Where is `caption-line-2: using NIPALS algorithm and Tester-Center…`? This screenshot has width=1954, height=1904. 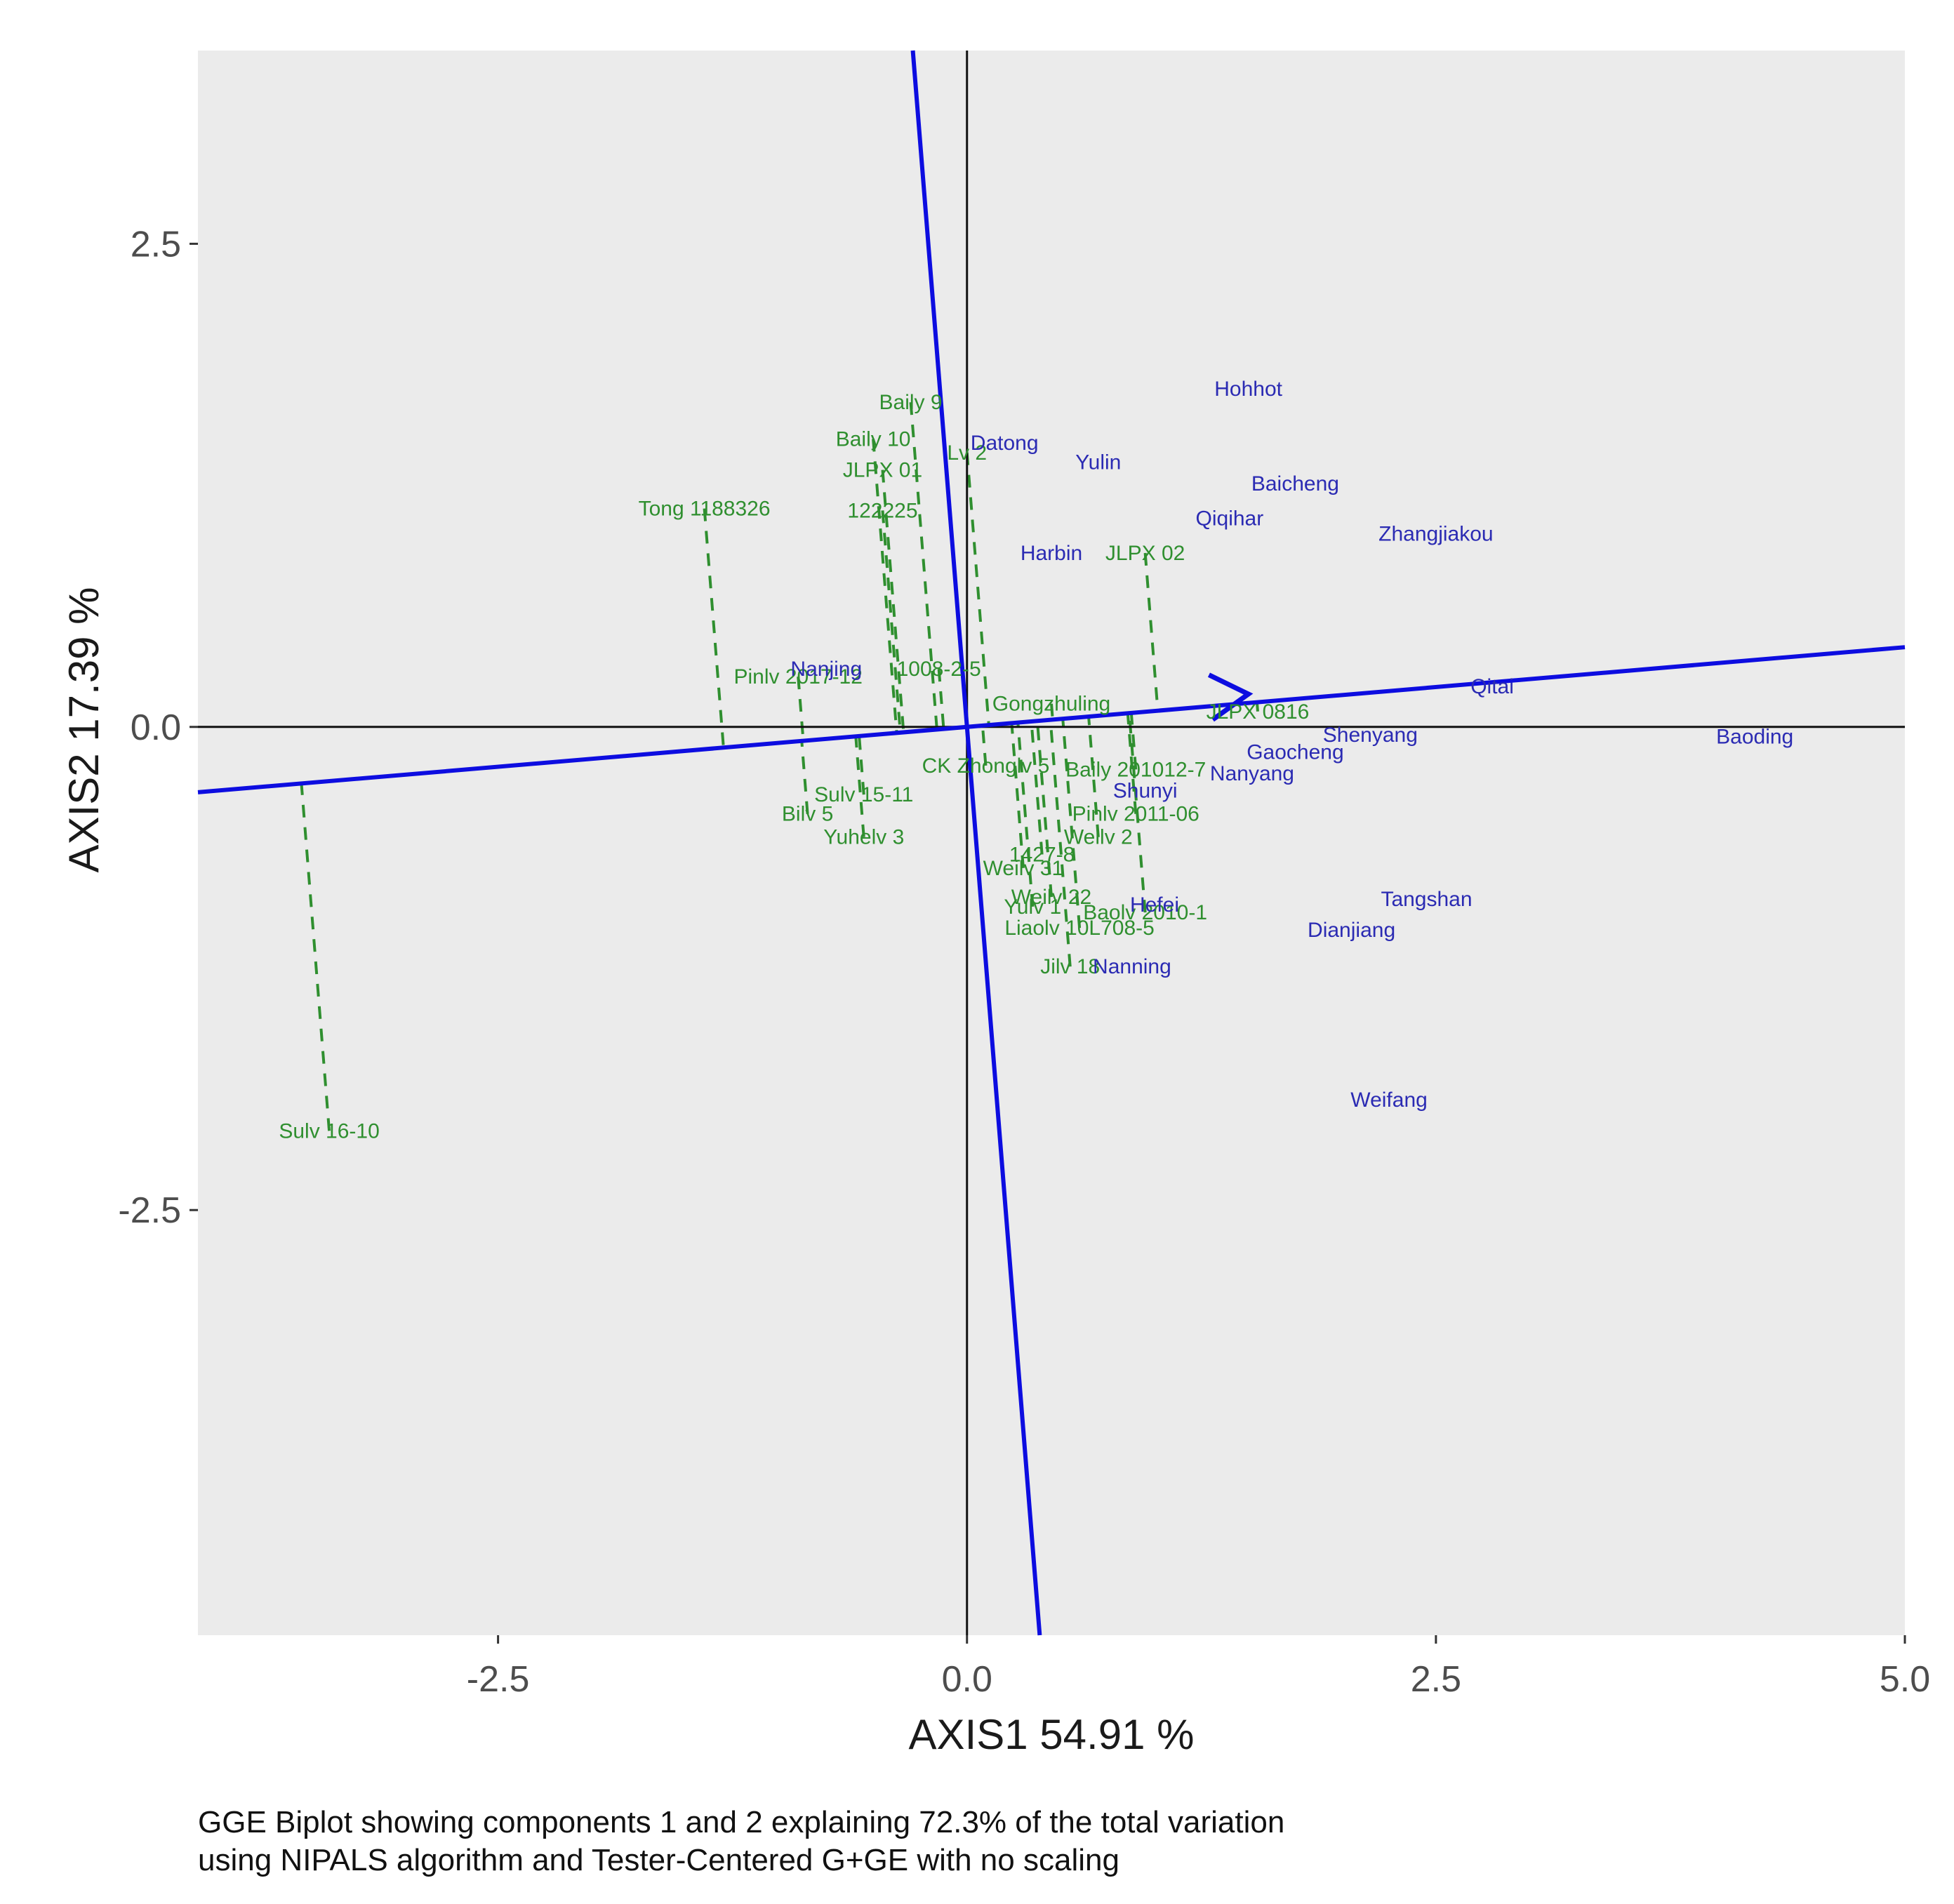
caption-line-2: using NIPALS algorithm and Tester-Center… is located at coordinates (658, 1860).